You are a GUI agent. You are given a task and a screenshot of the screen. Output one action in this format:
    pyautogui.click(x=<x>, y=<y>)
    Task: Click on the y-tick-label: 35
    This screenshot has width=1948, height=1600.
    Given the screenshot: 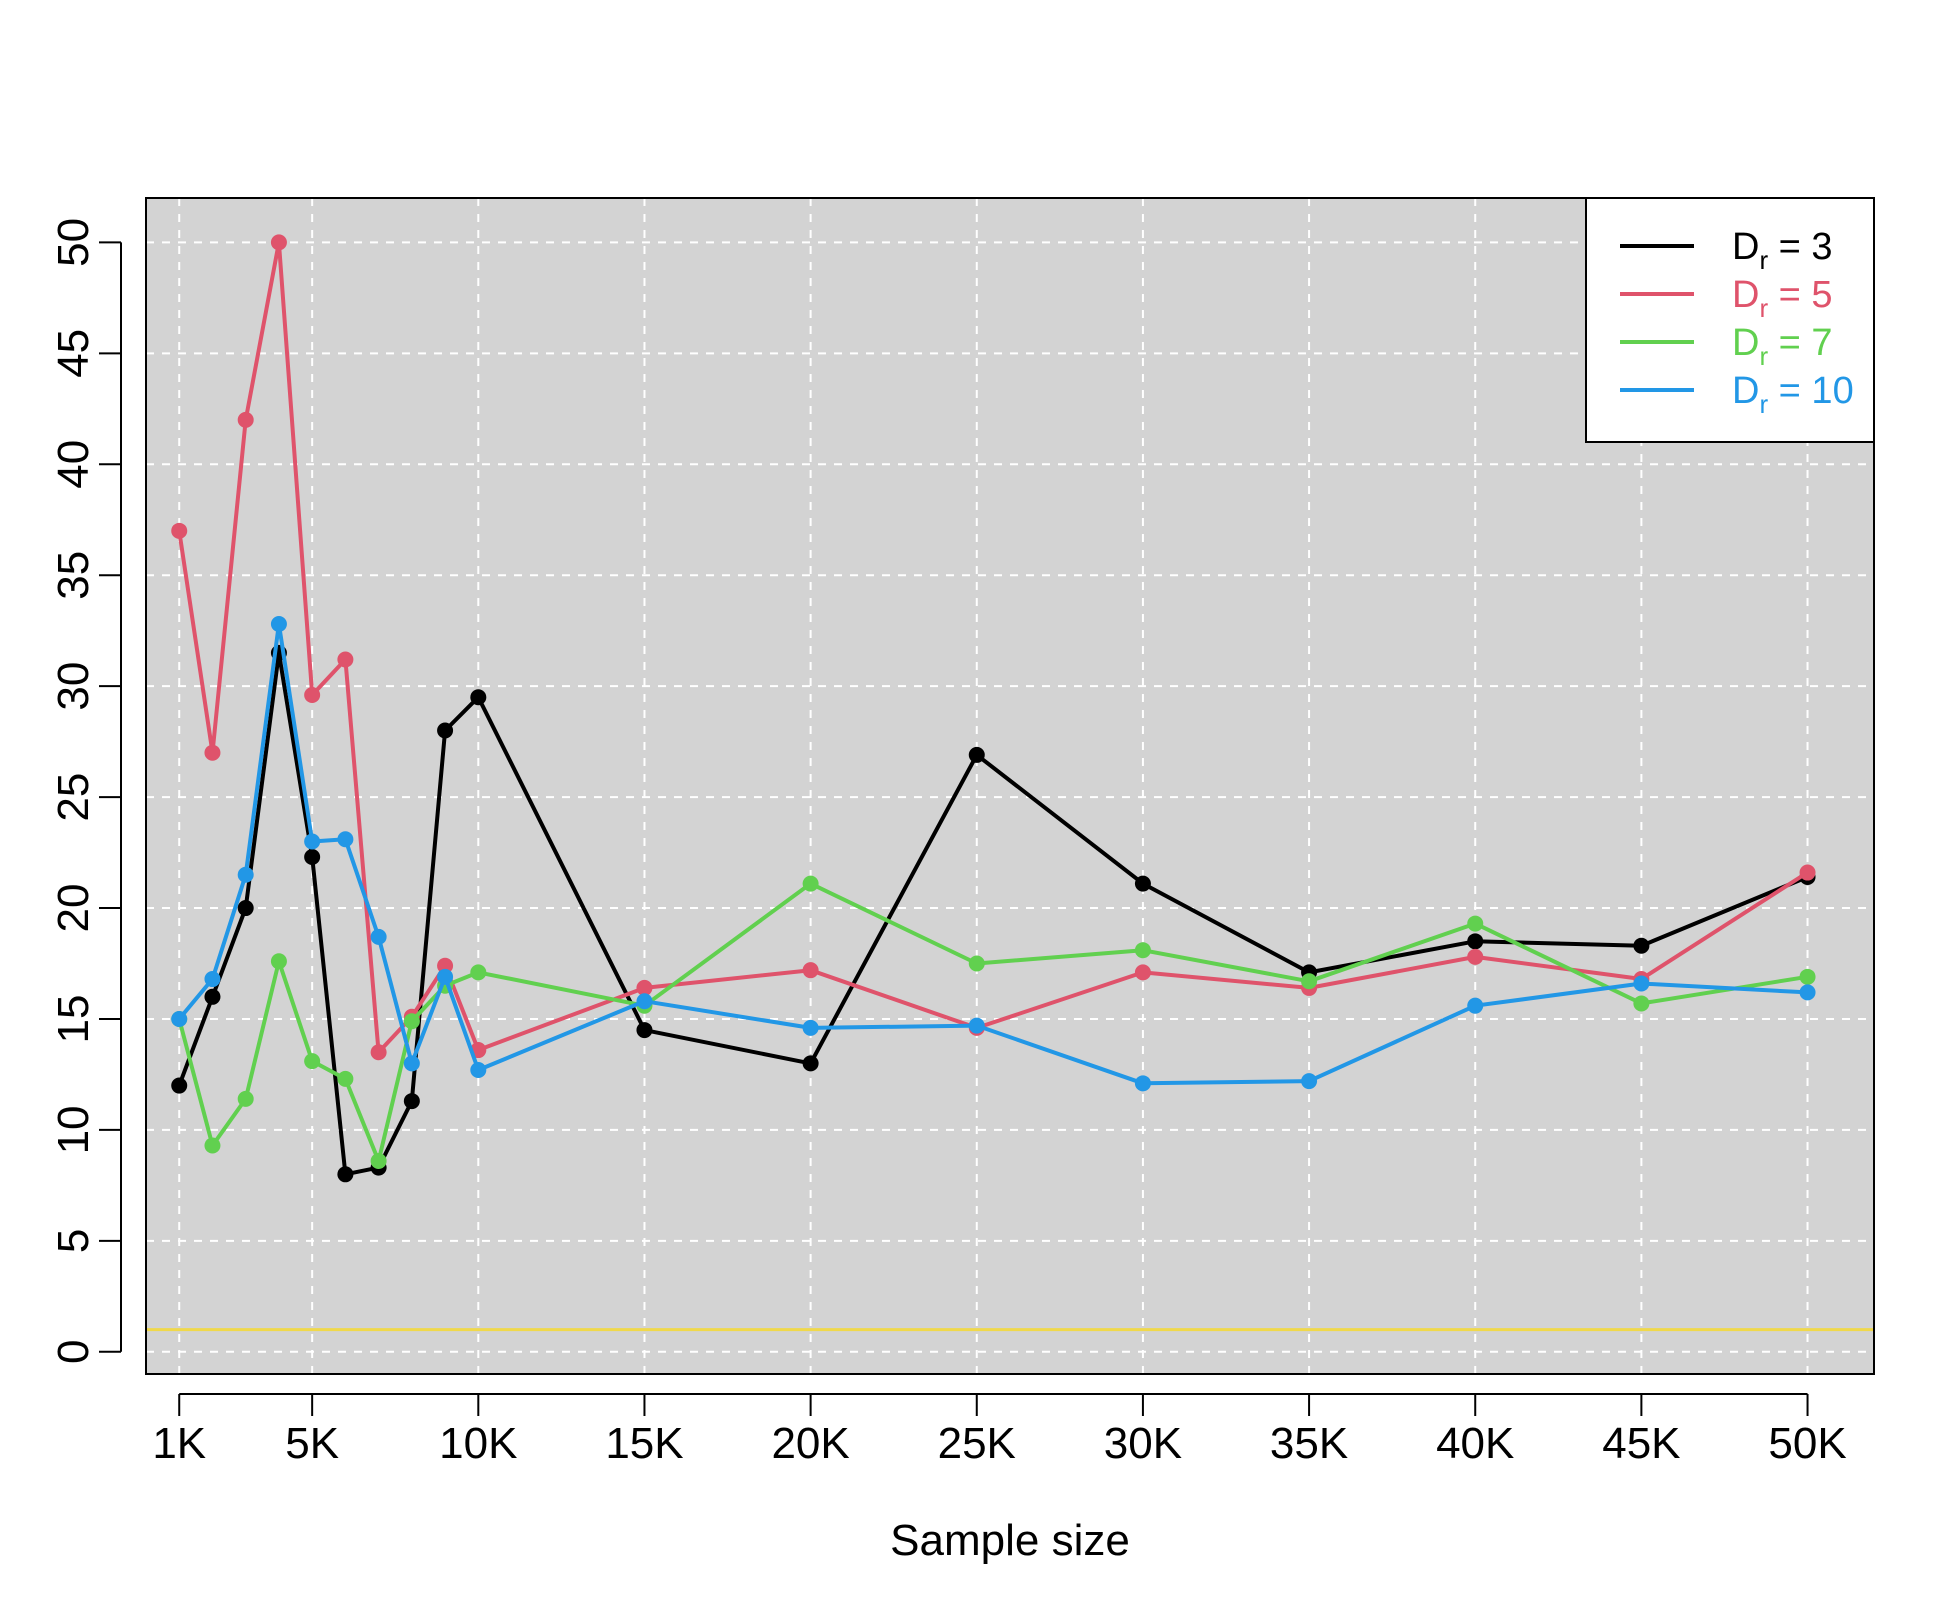 What is the action you would take?
    pyautogui.click(x=73, y=575)
    